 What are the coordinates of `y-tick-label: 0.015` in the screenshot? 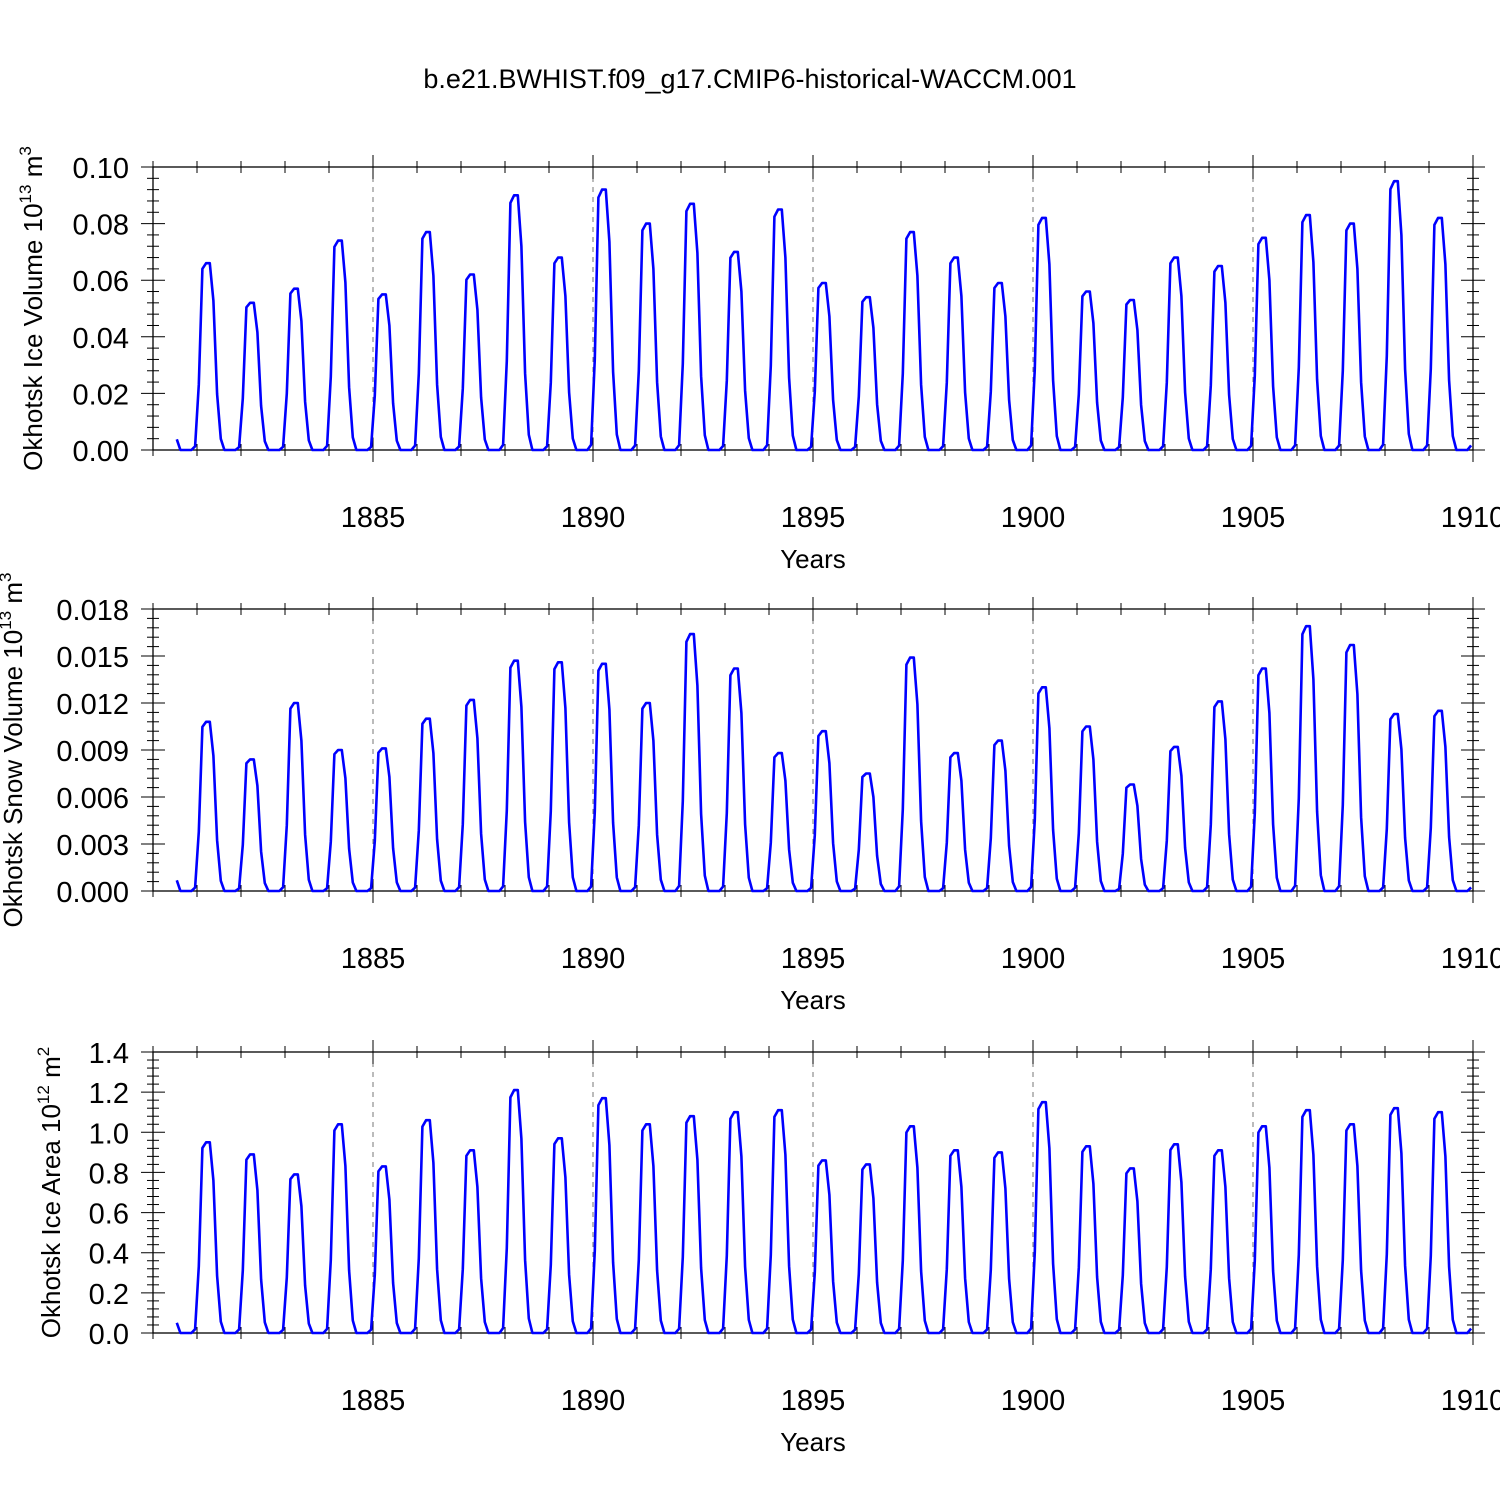 It's located at (92, 658).